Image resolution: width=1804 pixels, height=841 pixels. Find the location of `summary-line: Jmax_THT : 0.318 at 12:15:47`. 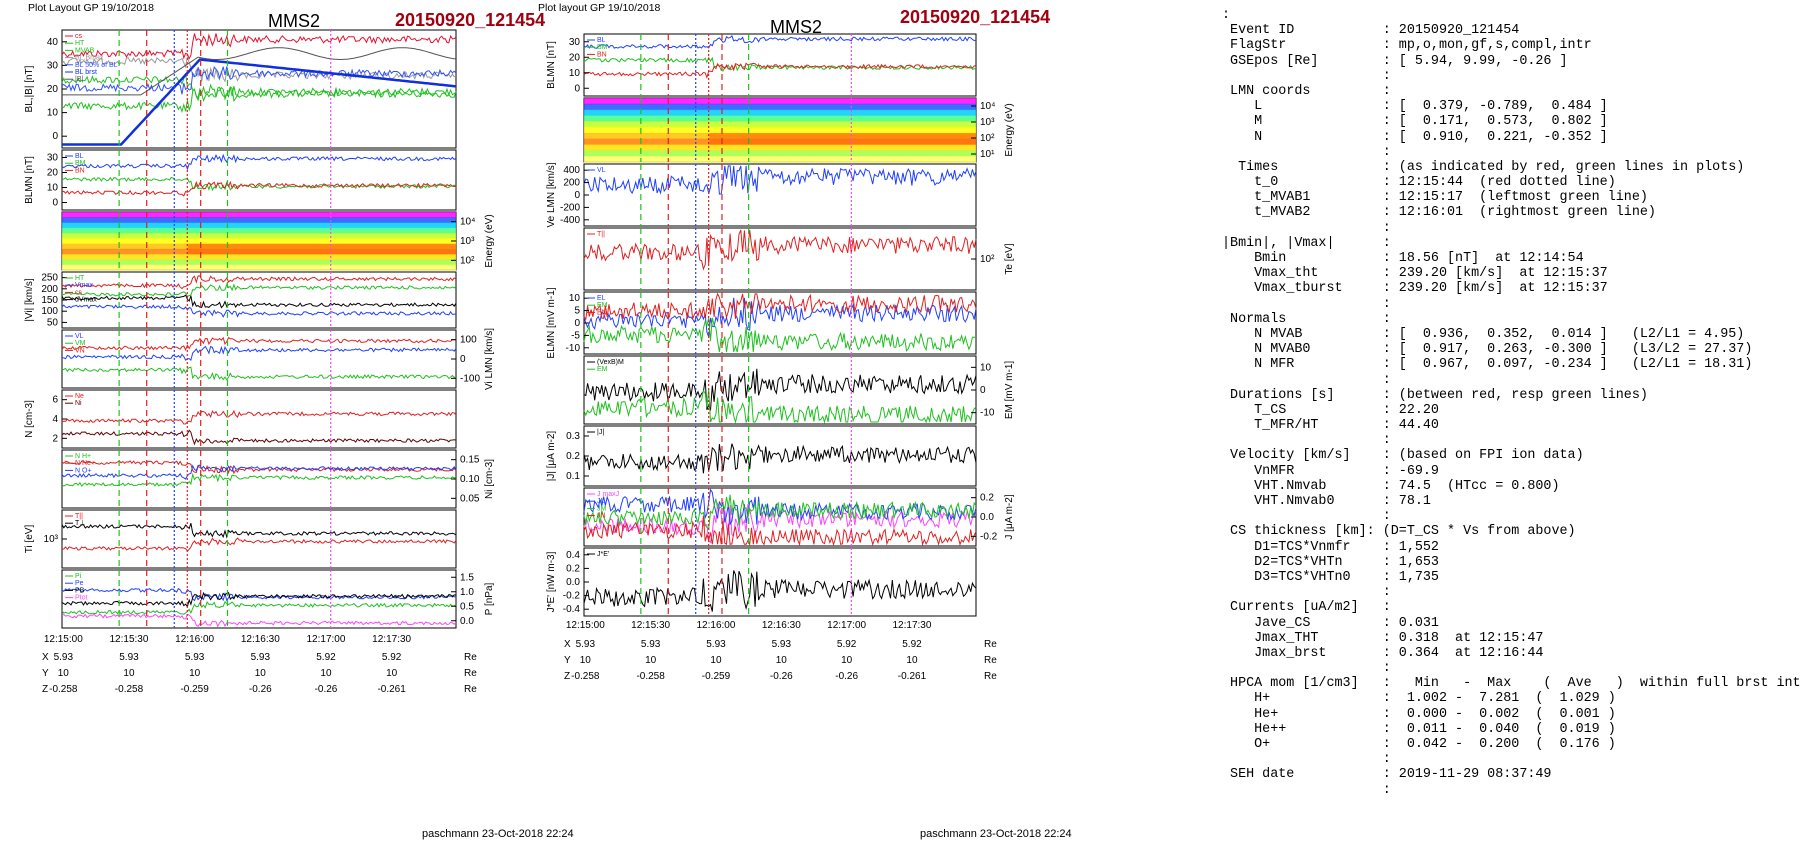

summary-line: Jmax_THT : 0.318 at 12:15:47 is located at coordinates (1383, 638).